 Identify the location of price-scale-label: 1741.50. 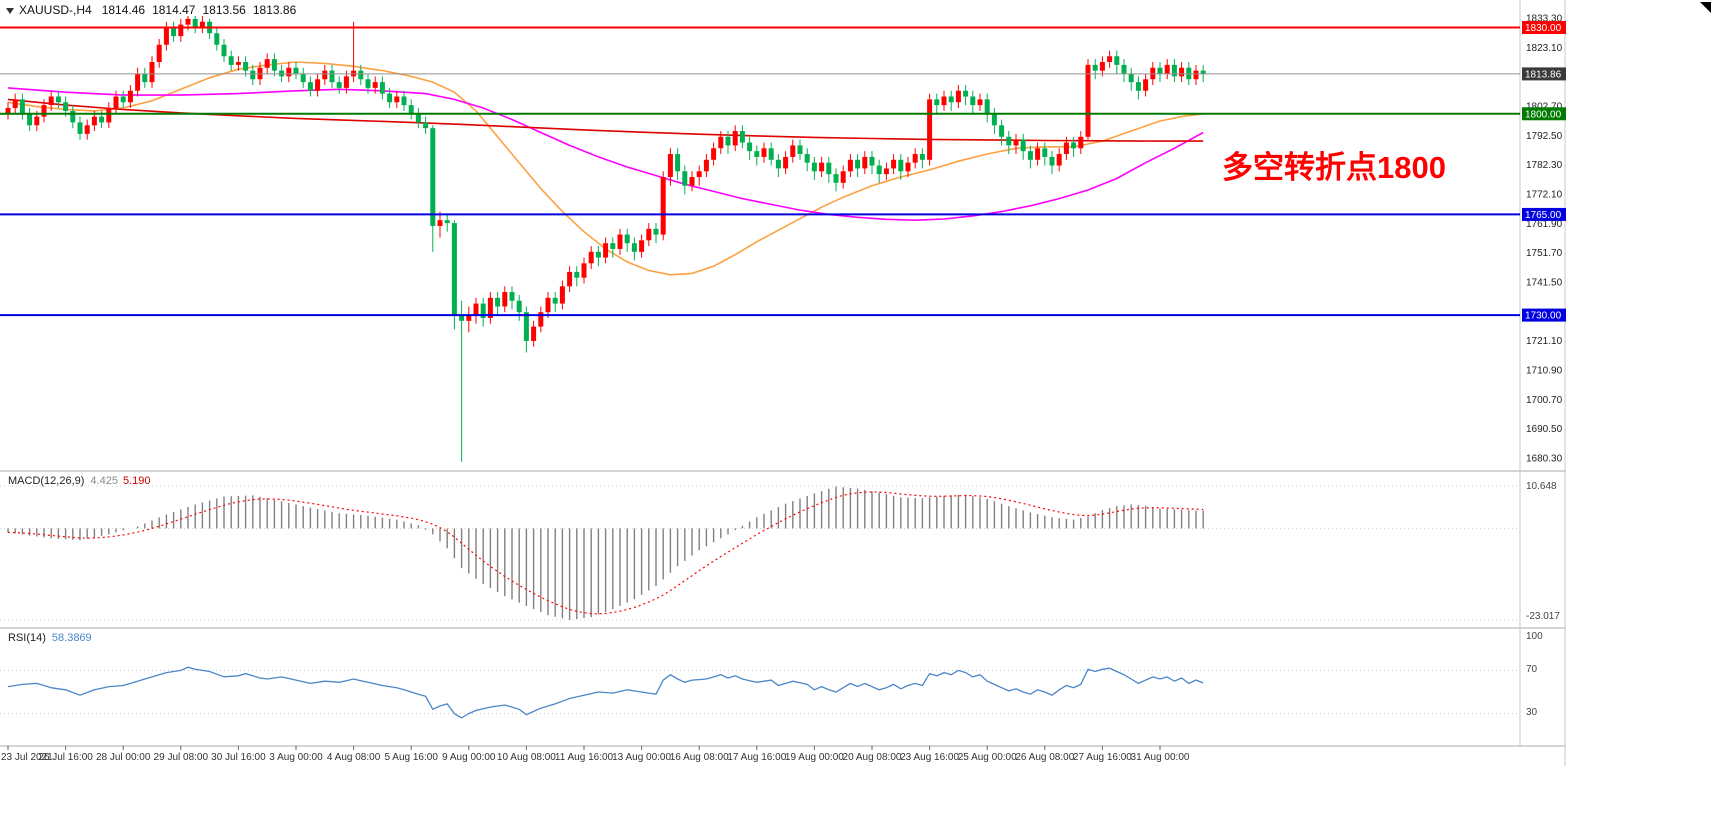
(1544, 283).